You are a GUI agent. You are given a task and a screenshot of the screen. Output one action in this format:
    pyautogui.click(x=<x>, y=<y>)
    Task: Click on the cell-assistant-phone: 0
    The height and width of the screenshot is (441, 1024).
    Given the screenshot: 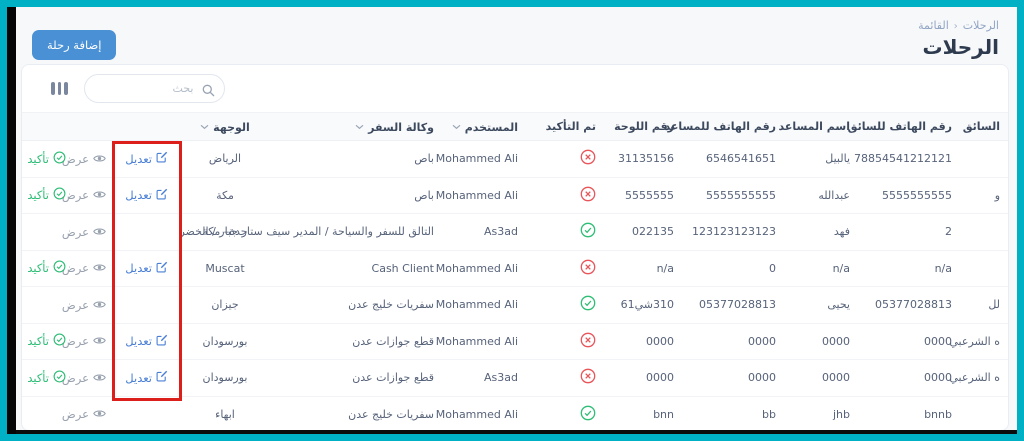 What is the action you would take?
    pyautogui.click(x=733, y=268)
    